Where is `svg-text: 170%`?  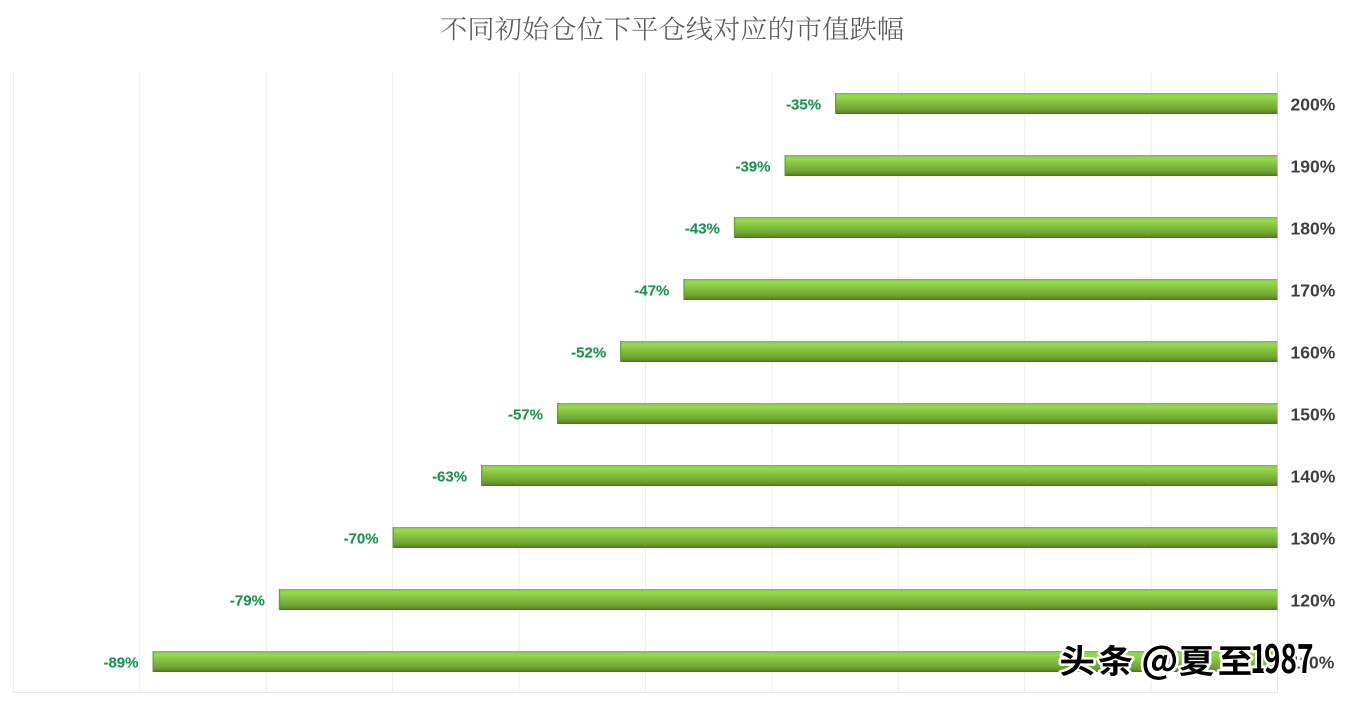 svg-text: 170% is located at coordinates (1313, 291).